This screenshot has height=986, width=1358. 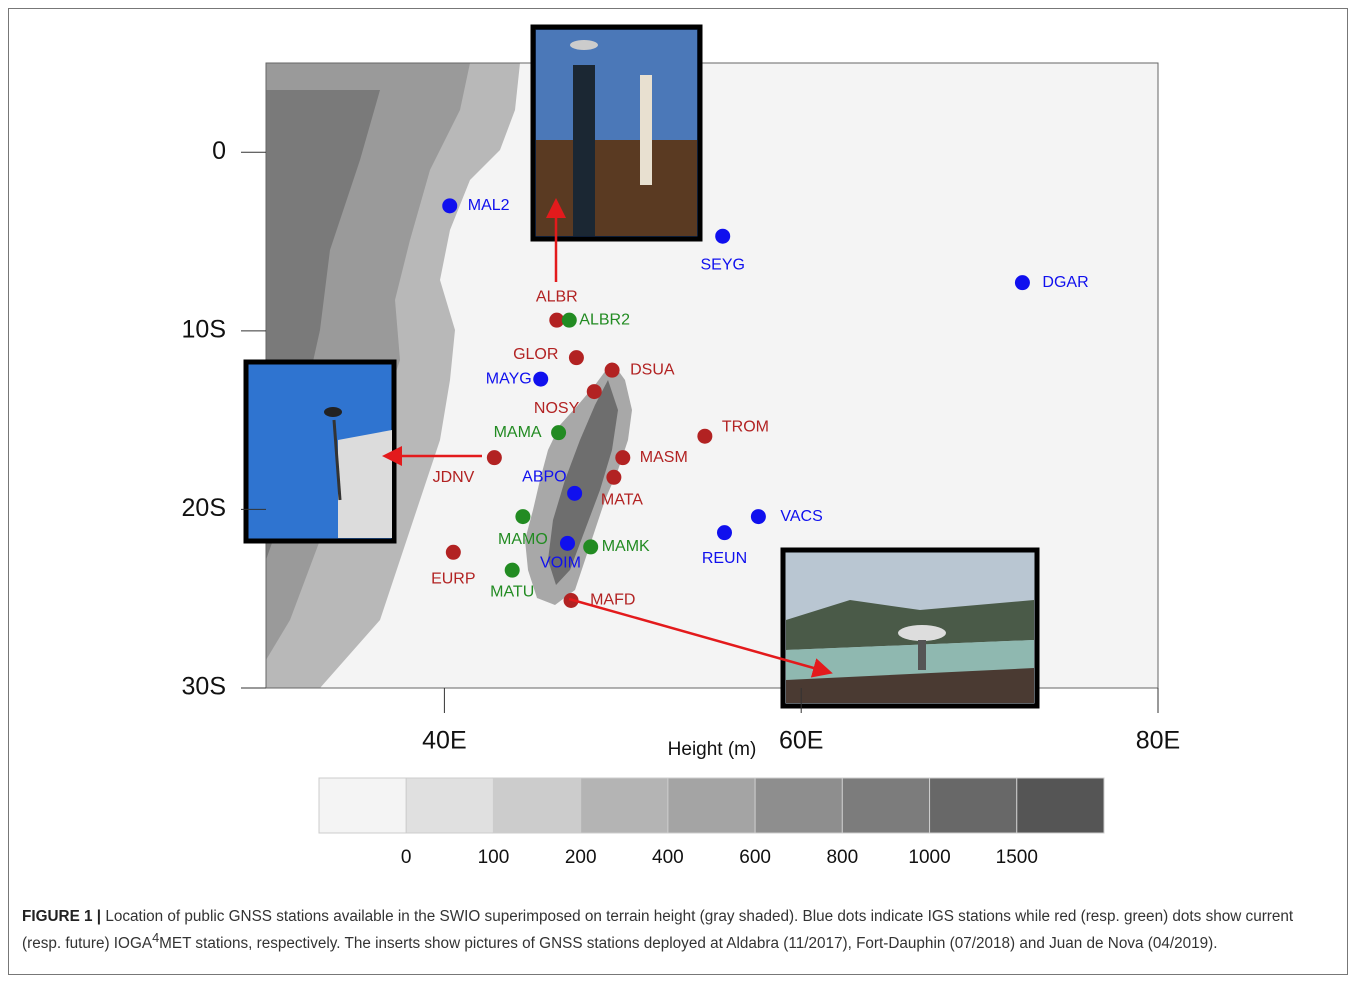 I want to click on station-label: MAL2, so click(x=489, y=205).